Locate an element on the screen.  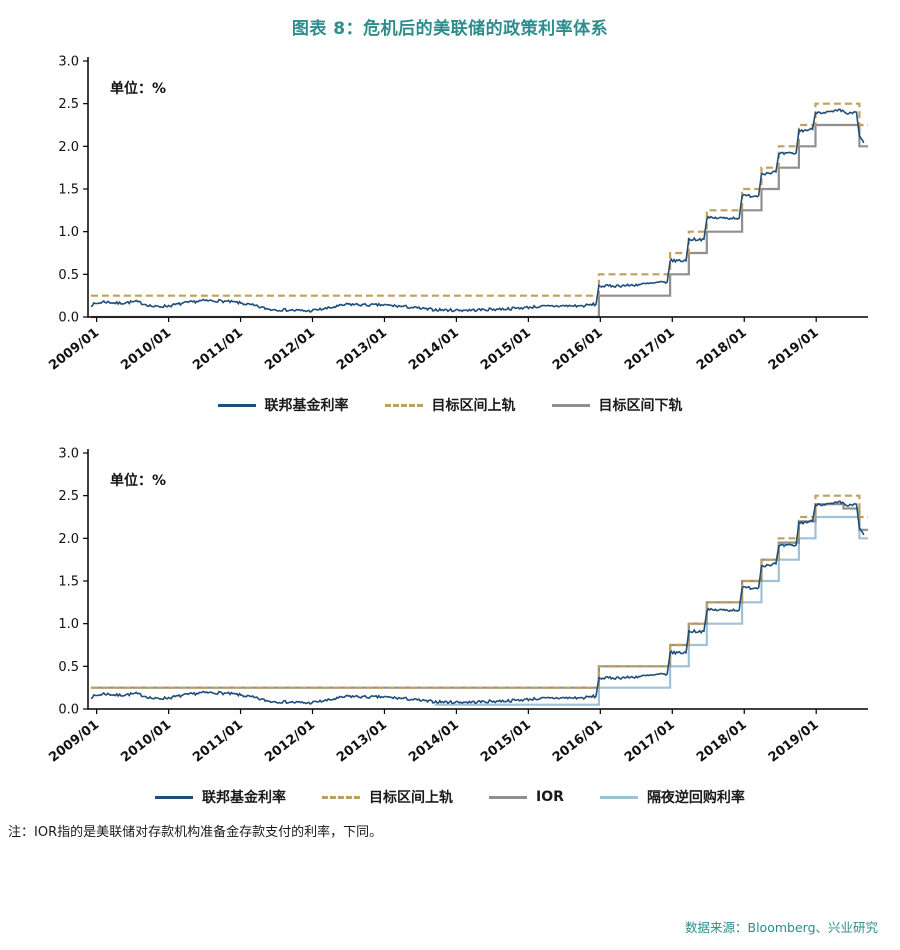
legend-label-on-rrp: 隔夜逆回购利率 is located at coordinates (695, 798).